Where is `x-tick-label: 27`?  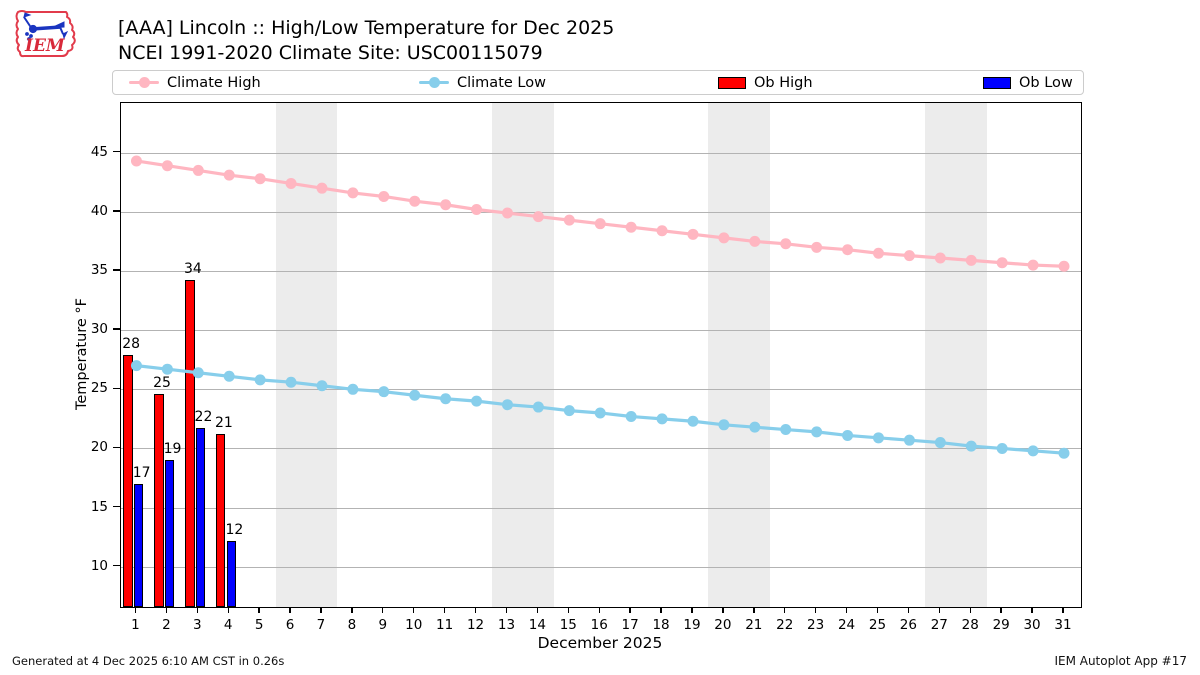
x-tick-label: 27 is located at coordinates (939, 625).